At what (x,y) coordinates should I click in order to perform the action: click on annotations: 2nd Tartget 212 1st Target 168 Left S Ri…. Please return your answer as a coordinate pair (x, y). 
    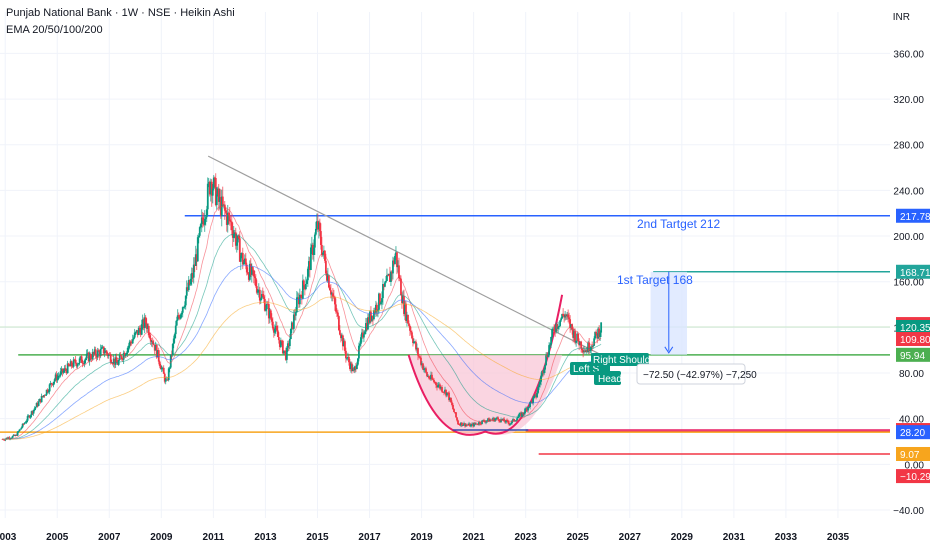
    Looking at the image, I should click on (663, 301).